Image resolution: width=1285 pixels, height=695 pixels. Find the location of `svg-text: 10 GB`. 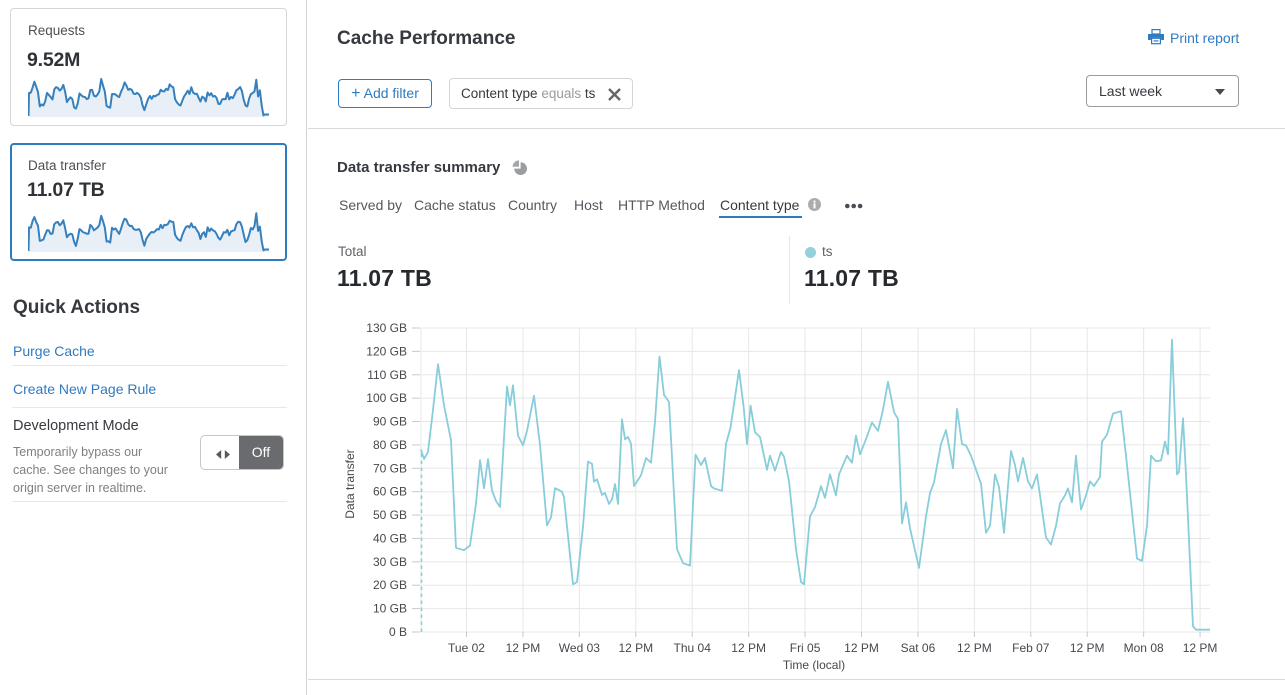

svg-text: 10 GB is located at coordinates (390, 609).